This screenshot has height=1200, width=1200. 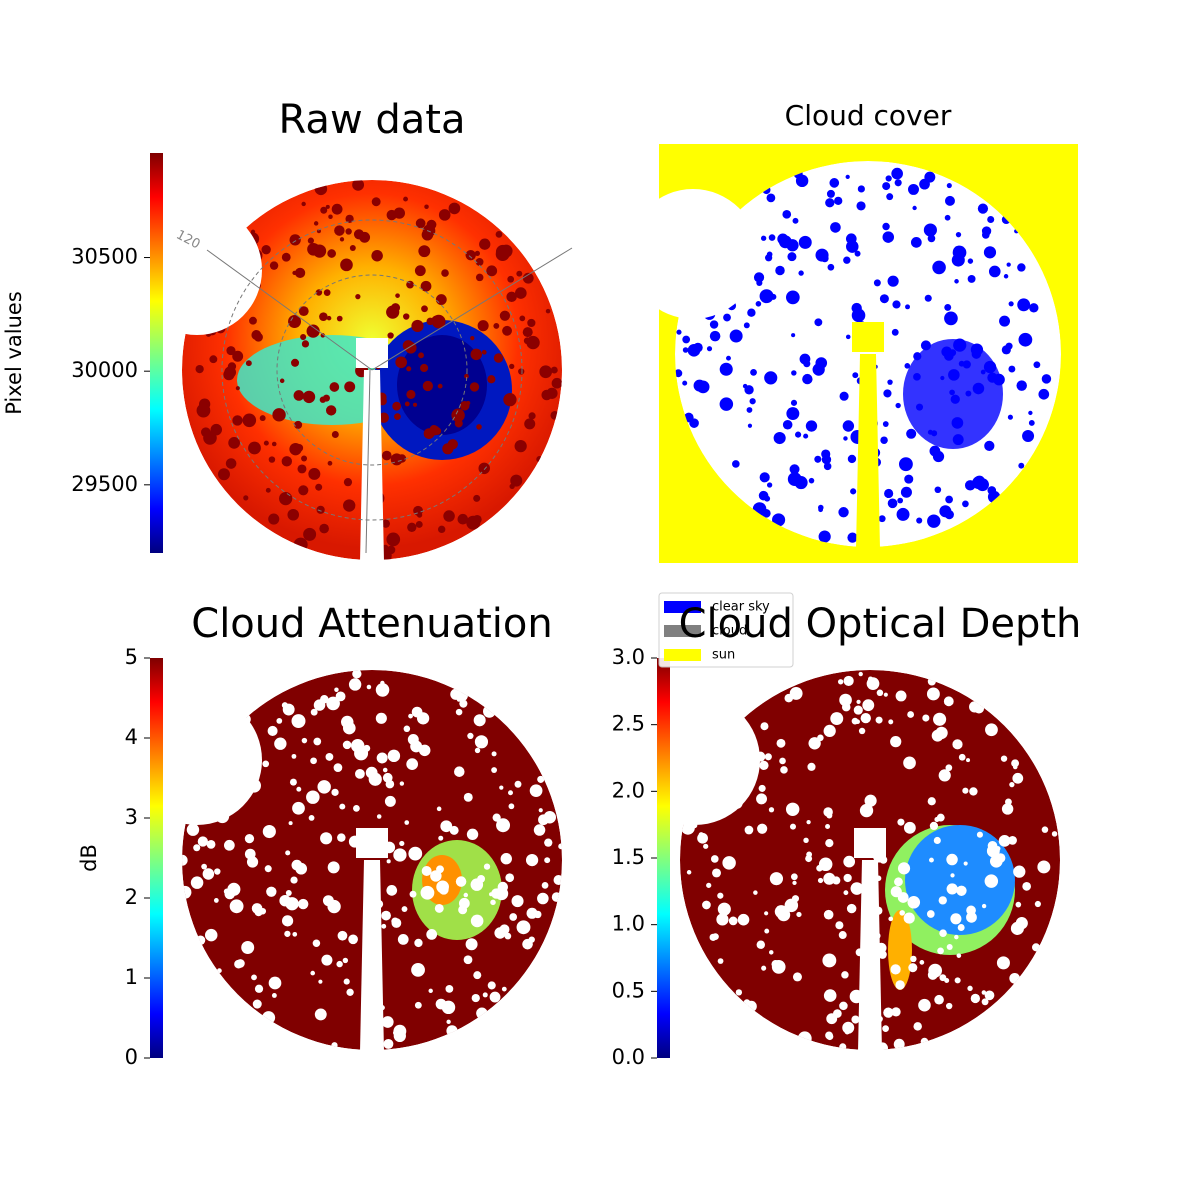 What do you see at coordinates (741, 607) in the screenshot?
I see `legend-label: clear sky` at bounding box center [741, 607].